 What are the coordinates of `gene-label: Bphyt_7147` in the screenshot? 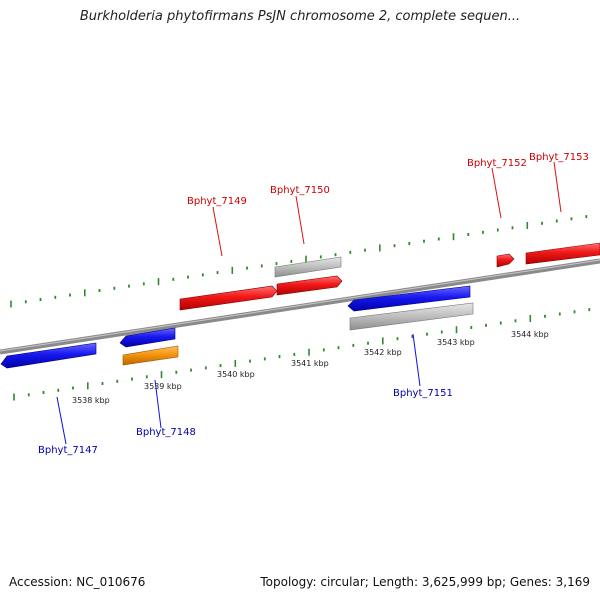 It's located at (68, 450).